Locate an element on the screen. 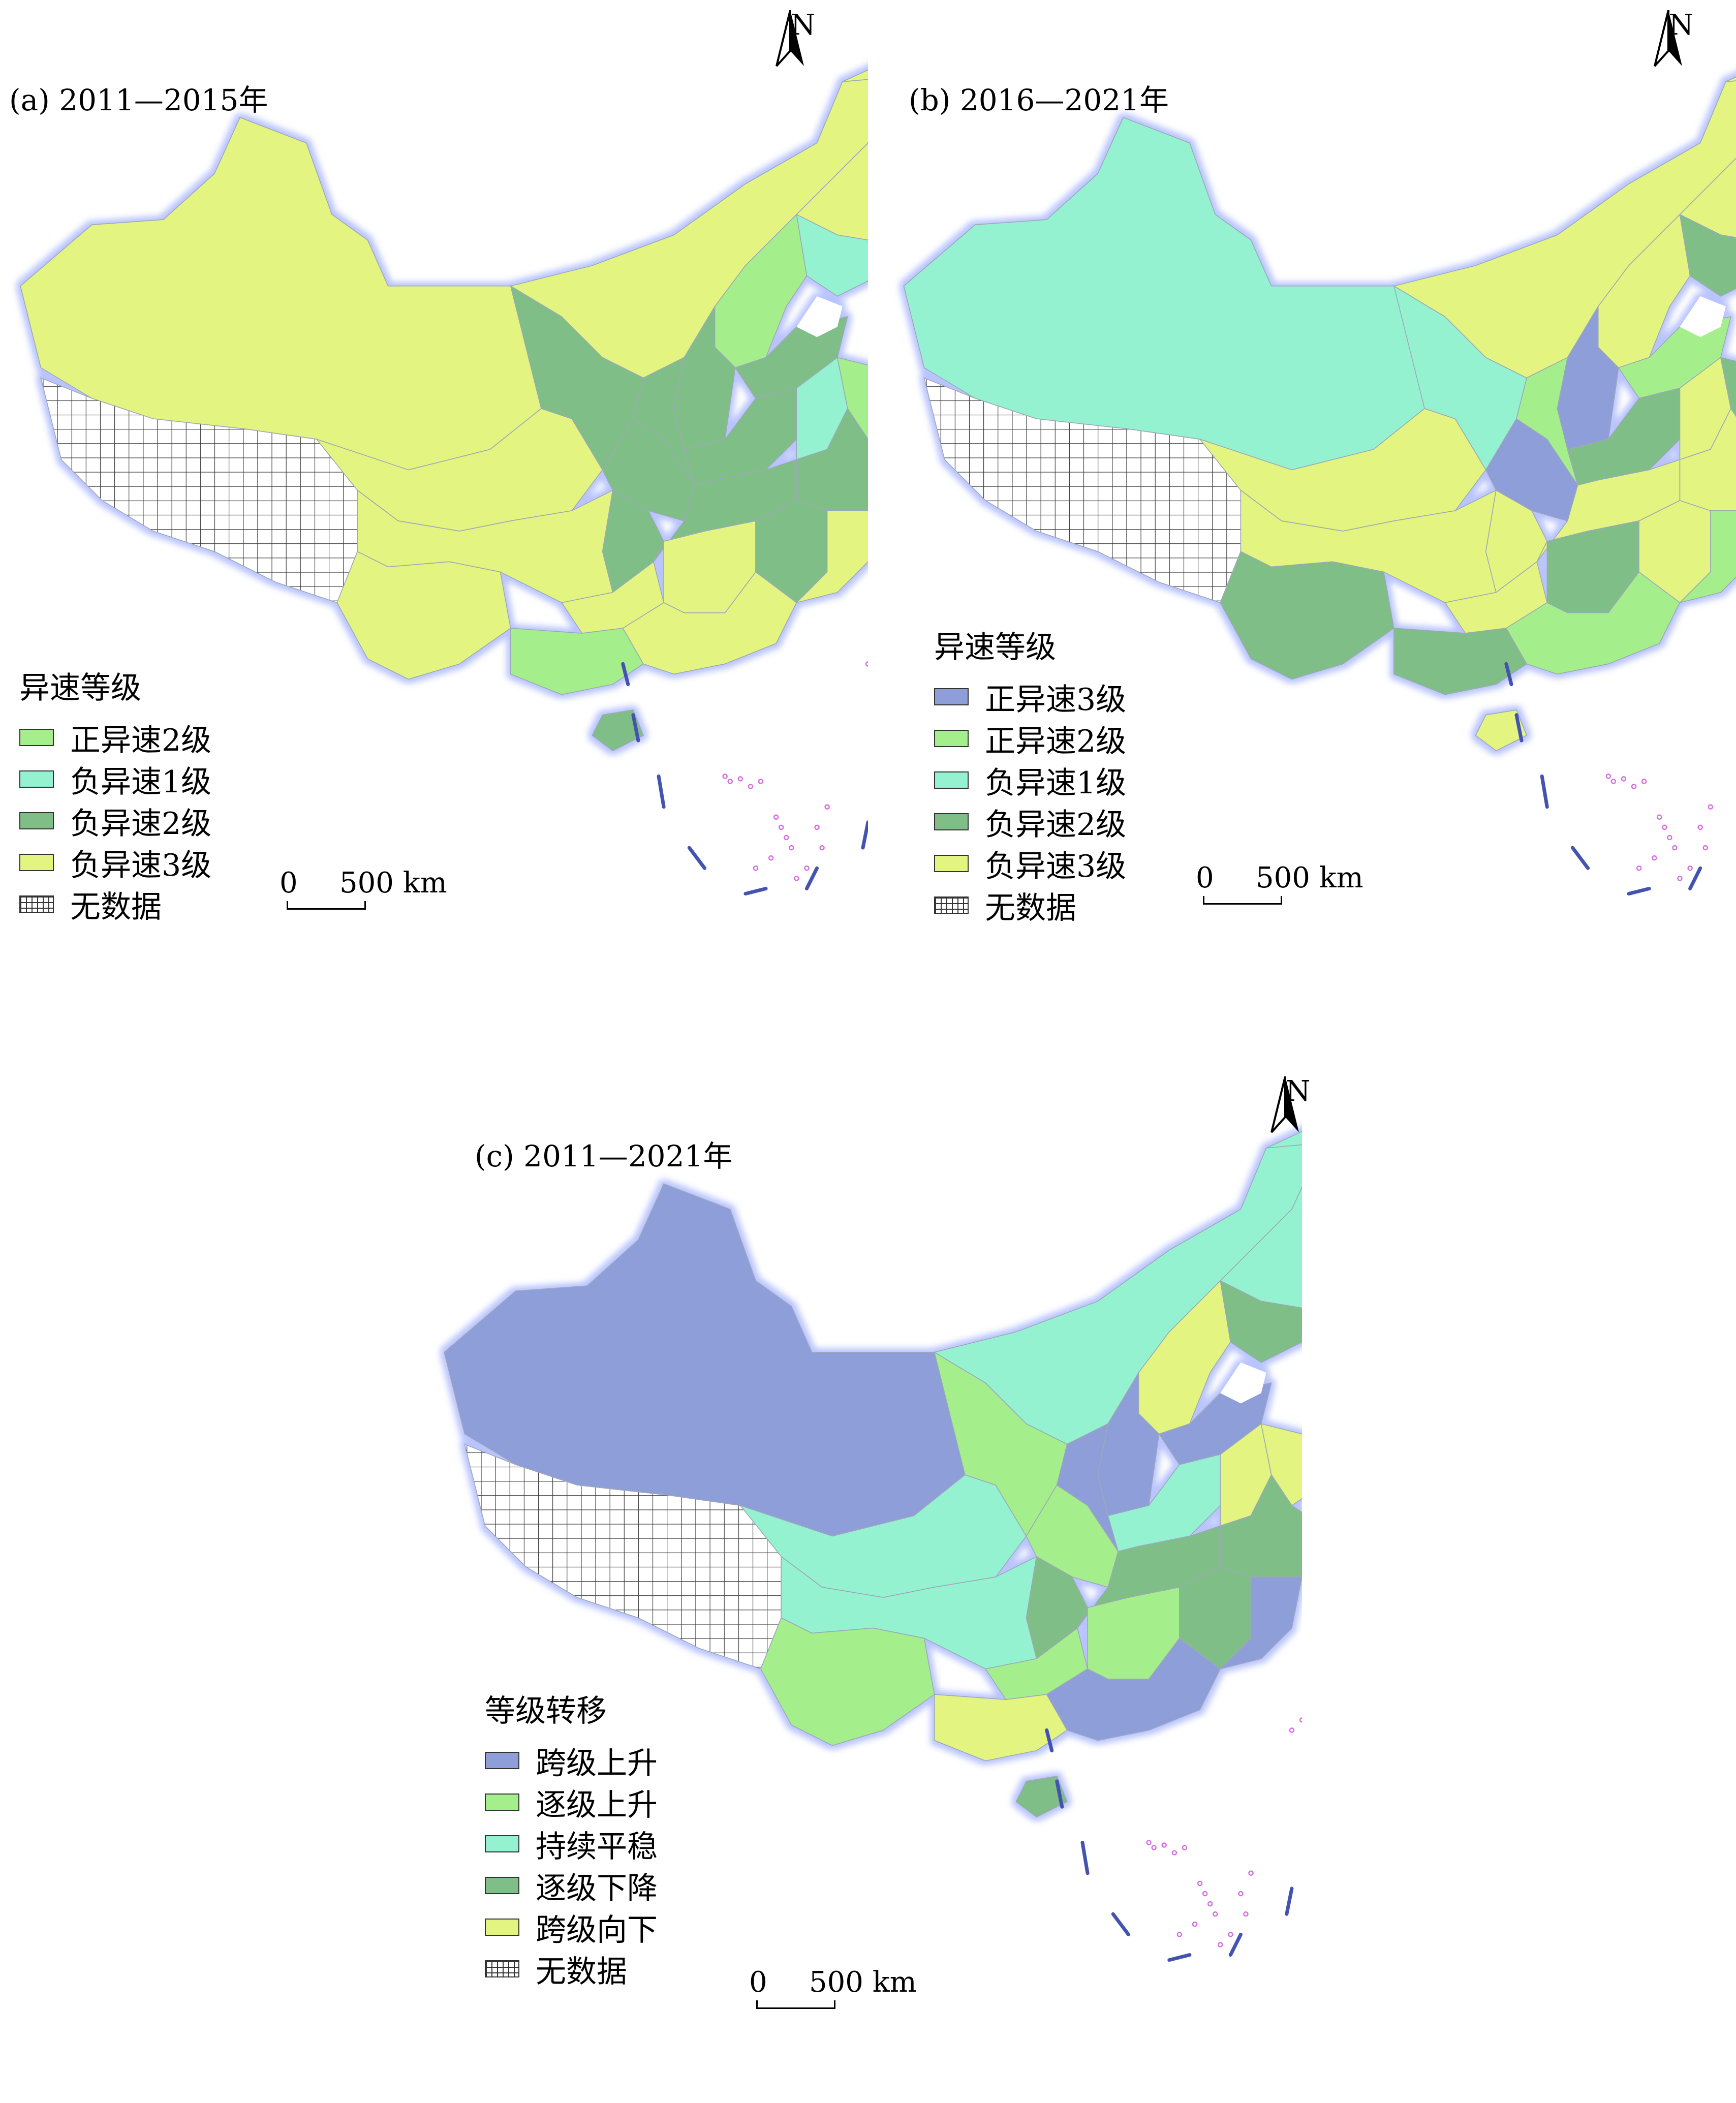 The height and width of the screenshot is (2103, 1736). legend-a: 异速等级 正异速2级 负异速1级 负异速2级 负异速3级 无数据 is located at coordinates (115, 794).